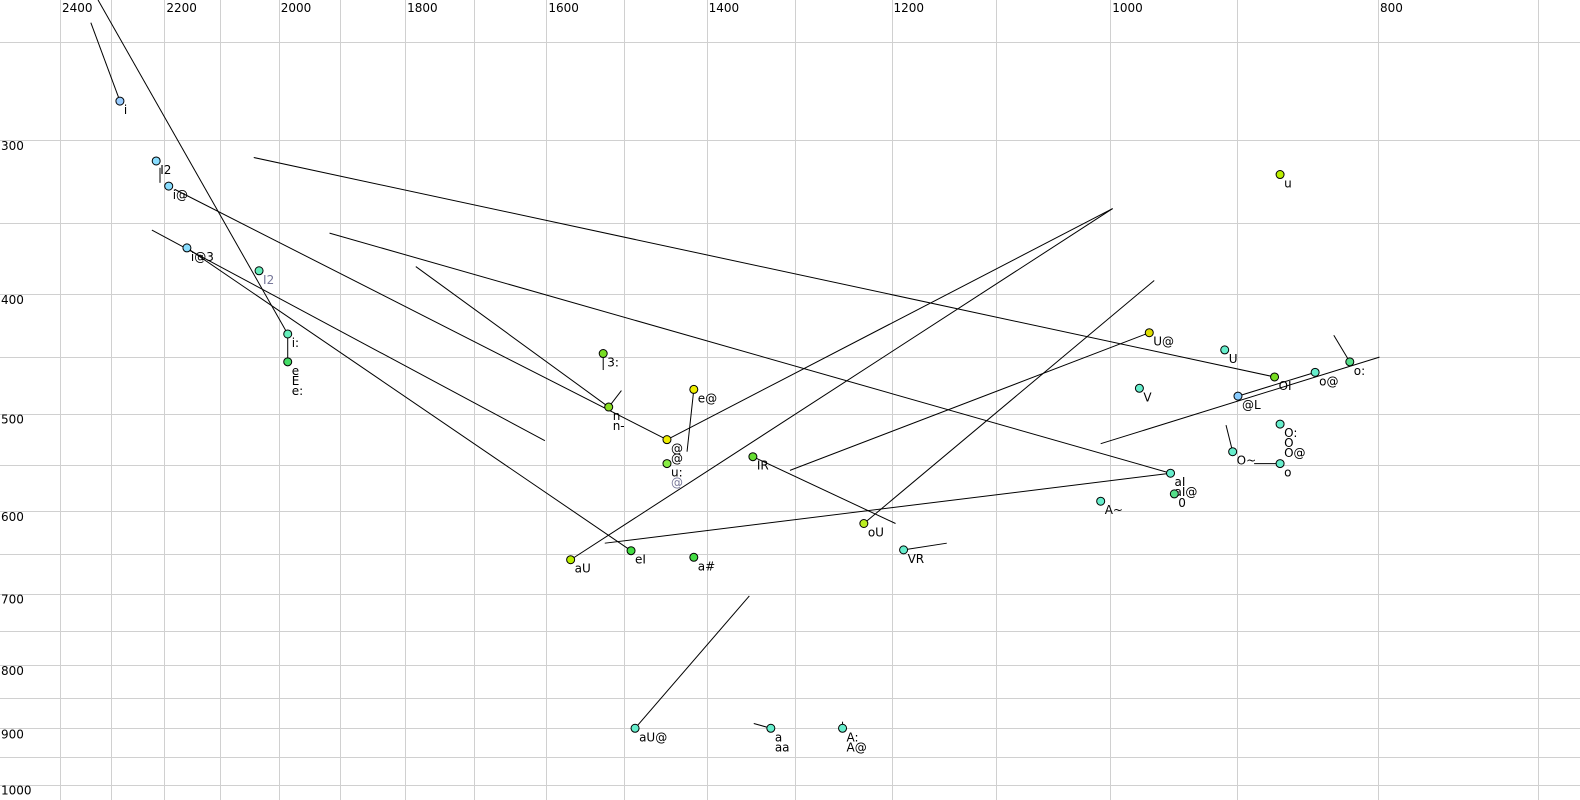 The height and width of the screenshot is (800, 1580). I want to click on point-label: V, so click(1147, 397).